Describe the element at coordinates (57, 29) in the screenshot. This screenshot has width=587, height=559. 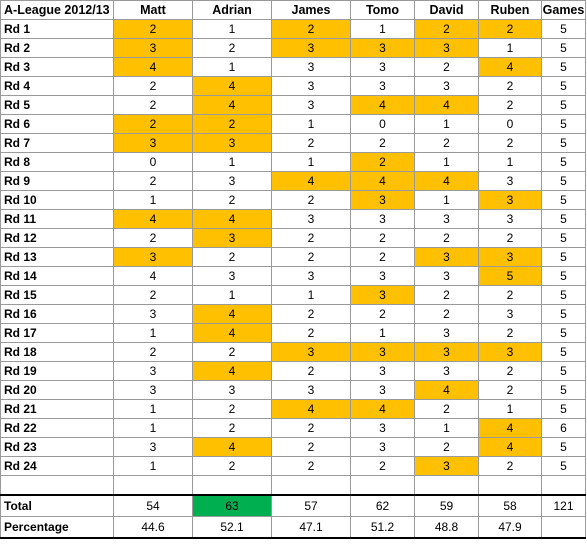
I see `round-label: Rd 1` at that location.